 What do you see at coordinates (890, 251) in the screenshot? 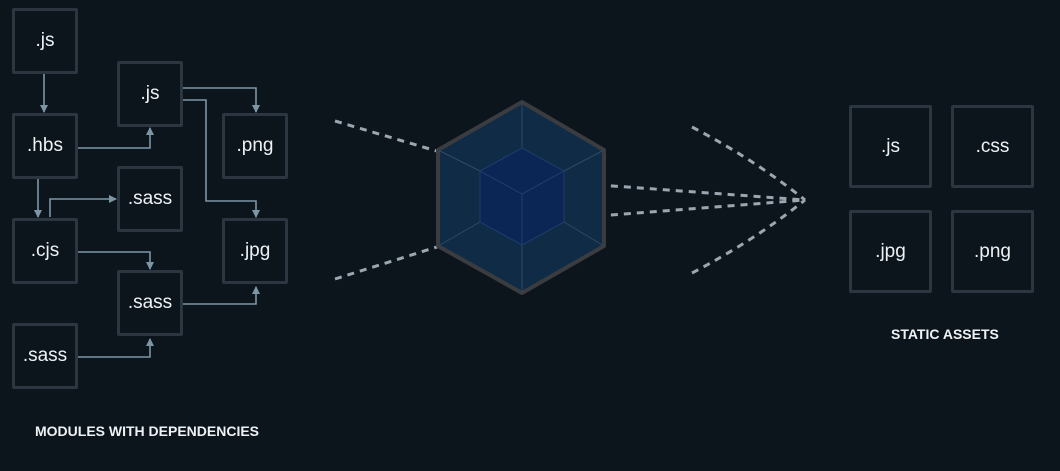
I see `asset-jpg: .jpg` at bounding box center [890, 251].